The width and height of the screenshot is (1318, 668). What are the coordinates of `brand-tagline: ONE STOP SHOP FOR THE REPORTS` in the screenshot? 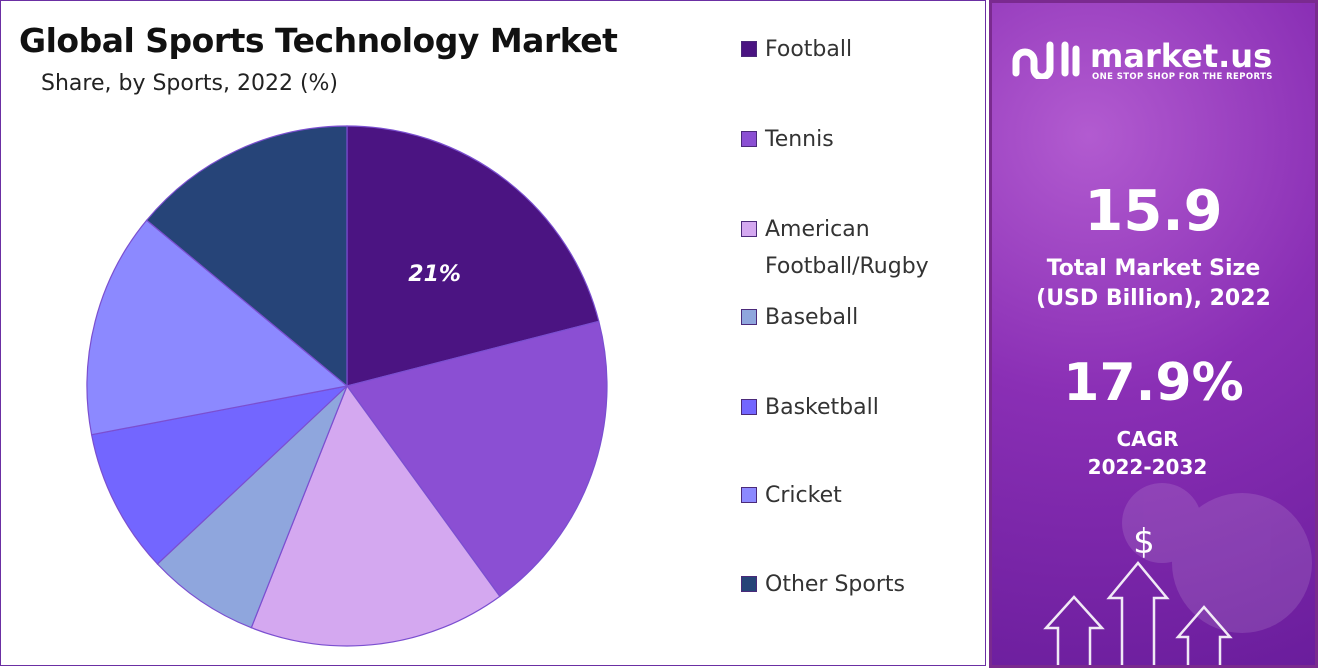 It's located at (1182, 77).